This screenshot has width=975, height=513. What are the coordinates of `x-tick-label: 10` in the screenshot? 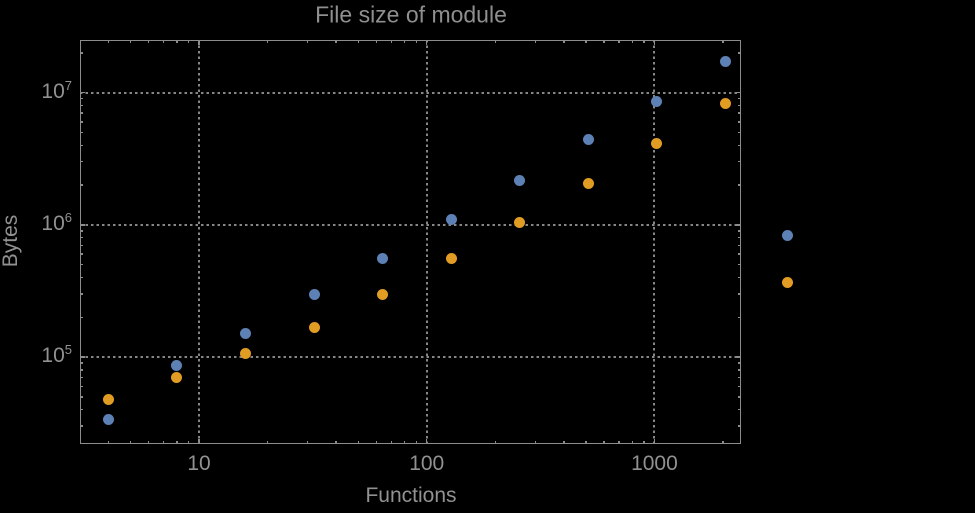 It's located at (199, 463).